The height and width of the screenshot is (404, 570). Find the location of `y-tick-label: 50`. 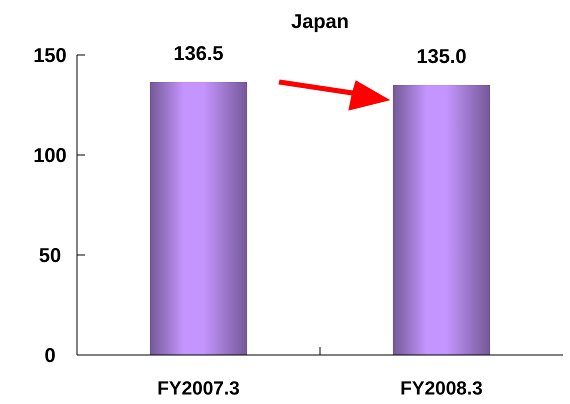

y-tick-label: 50 is located at coordinates (50, 256).